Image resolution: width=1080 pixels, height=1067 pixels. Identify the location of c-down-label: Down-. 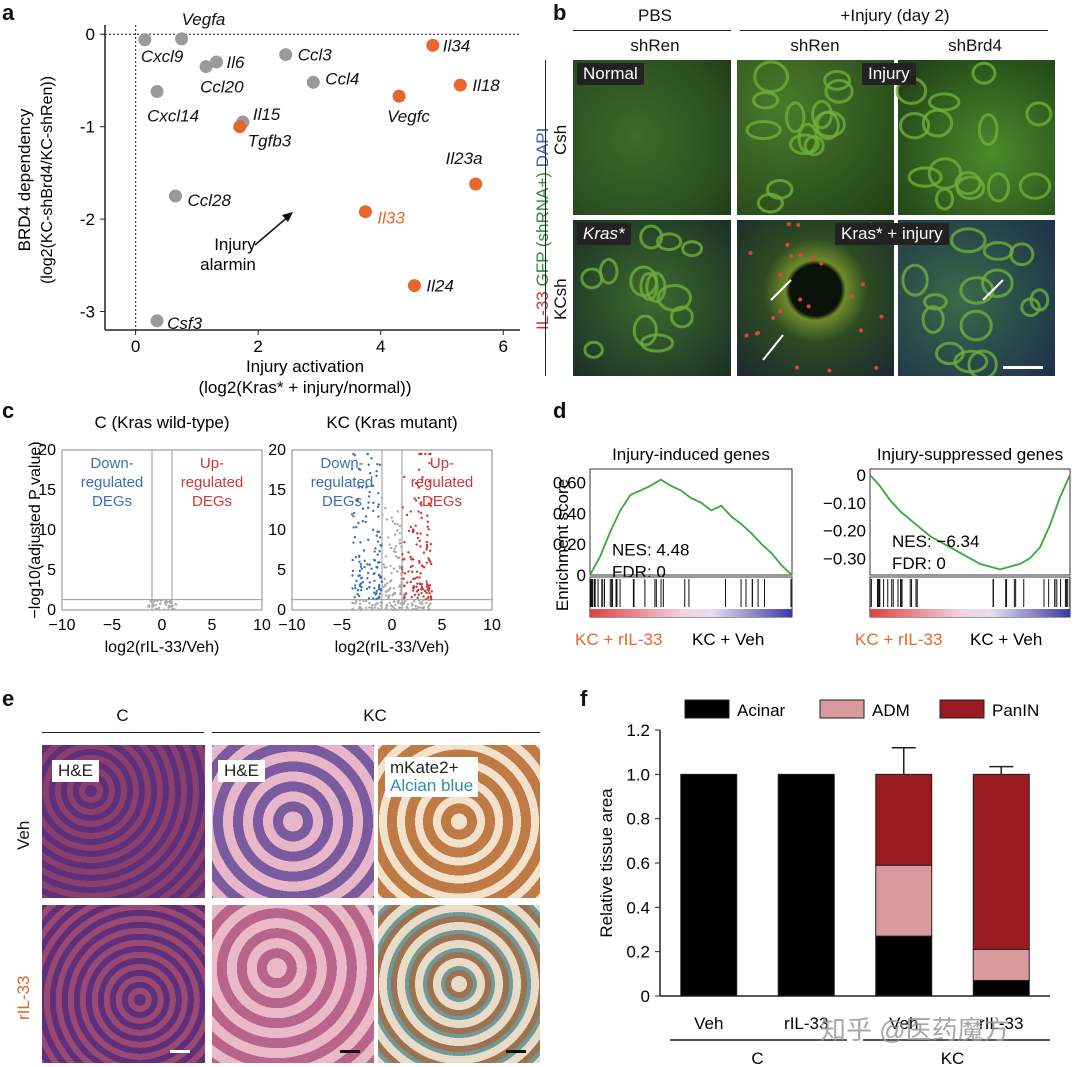
(341, 463).